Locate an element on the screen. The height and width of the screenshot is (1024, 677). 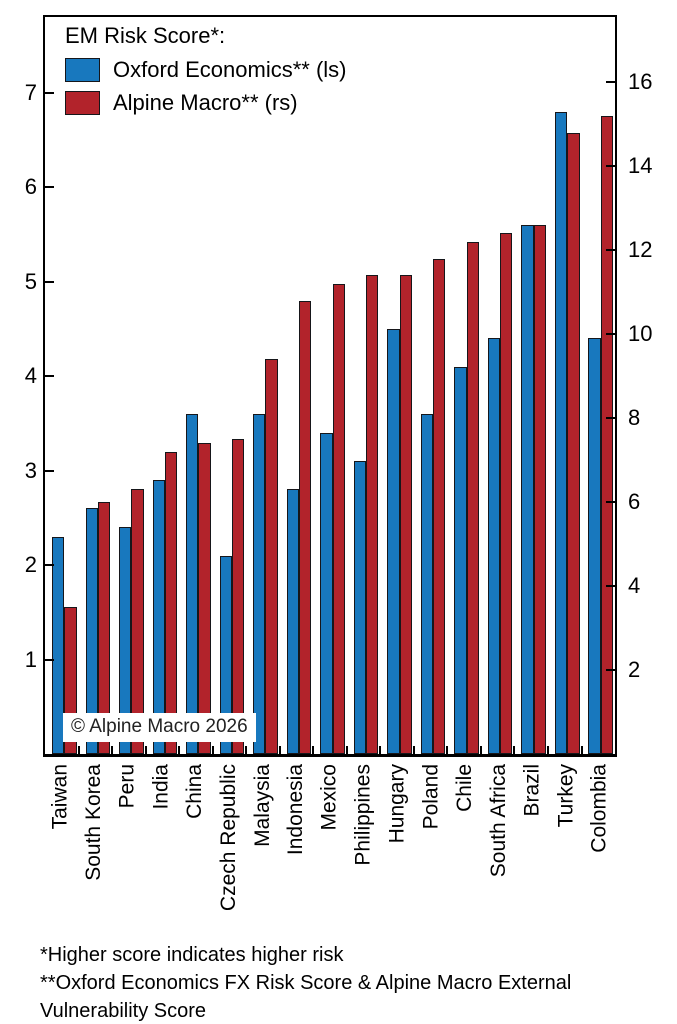
right-axis-tick-label: 16 is located at coordinates (640, 82).